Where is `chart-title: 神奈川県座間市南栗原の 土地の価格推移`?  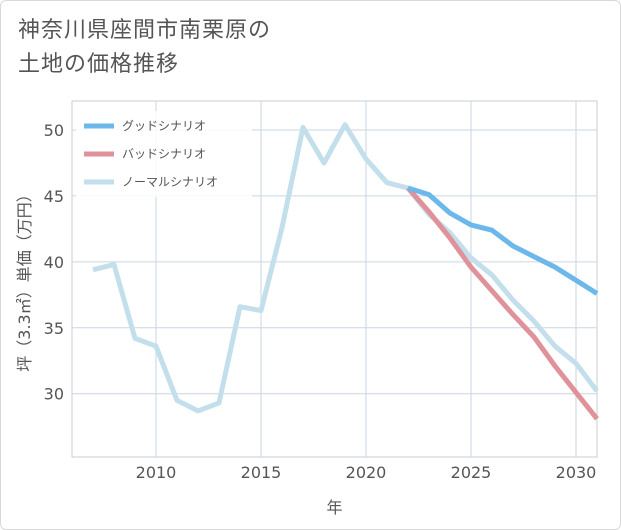
chart-title: 神奈川県座間市南栗原の 土地の価格推移 is located at coordinates (144, 48).